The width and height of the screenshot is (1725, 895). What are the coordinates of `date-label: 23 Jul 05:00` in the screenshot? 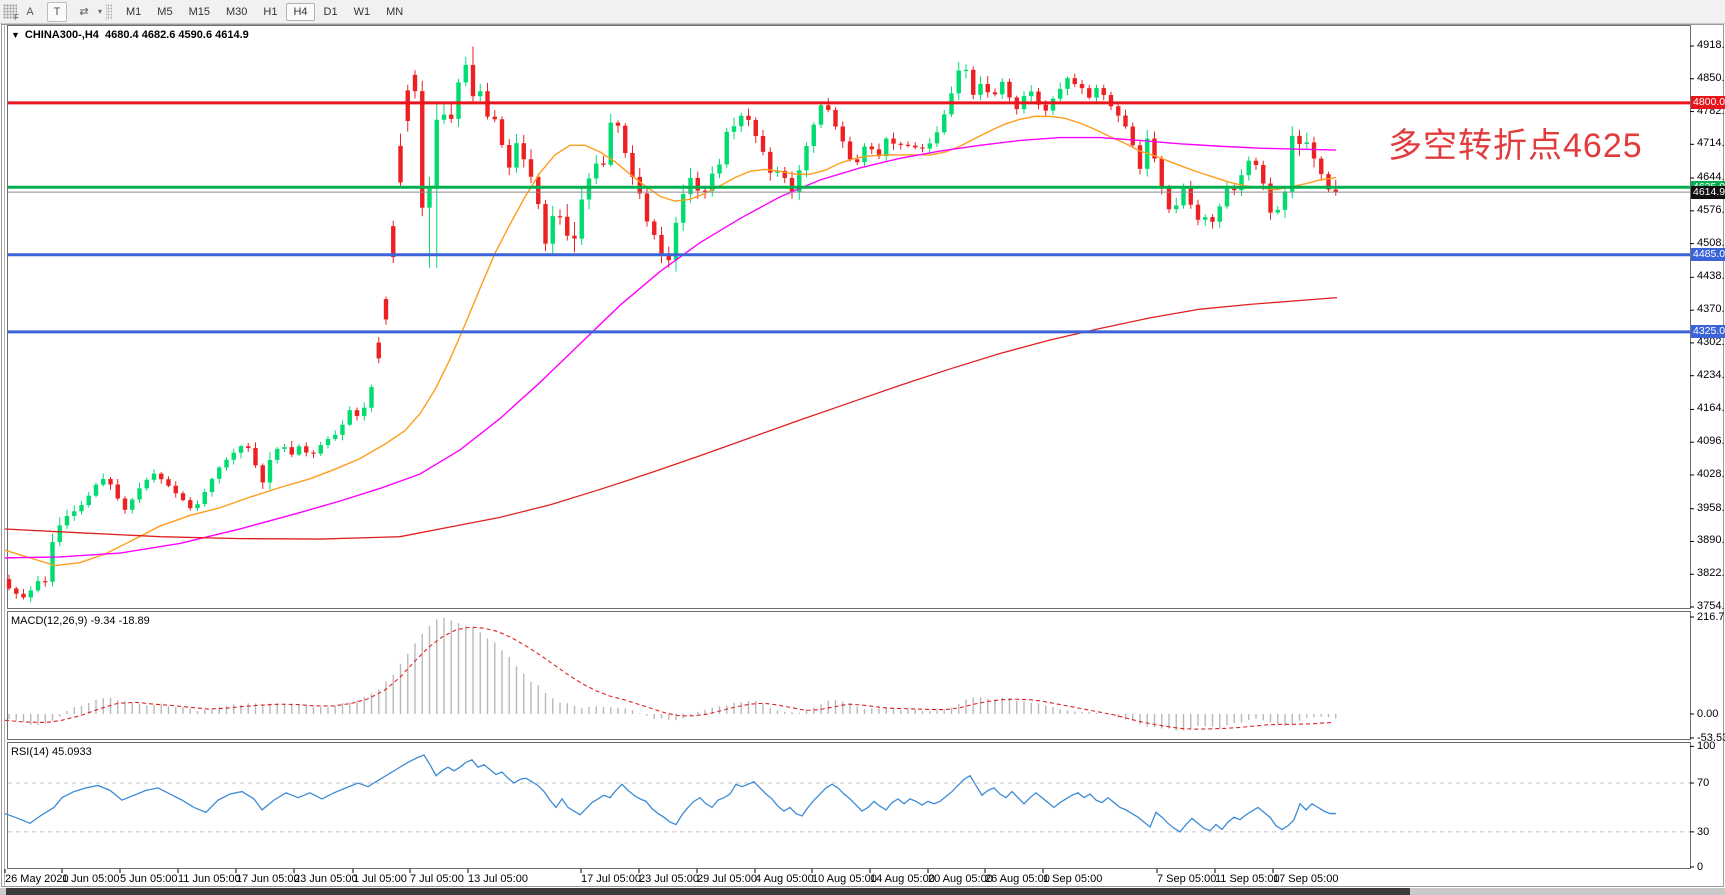 It's located at (669, 879).